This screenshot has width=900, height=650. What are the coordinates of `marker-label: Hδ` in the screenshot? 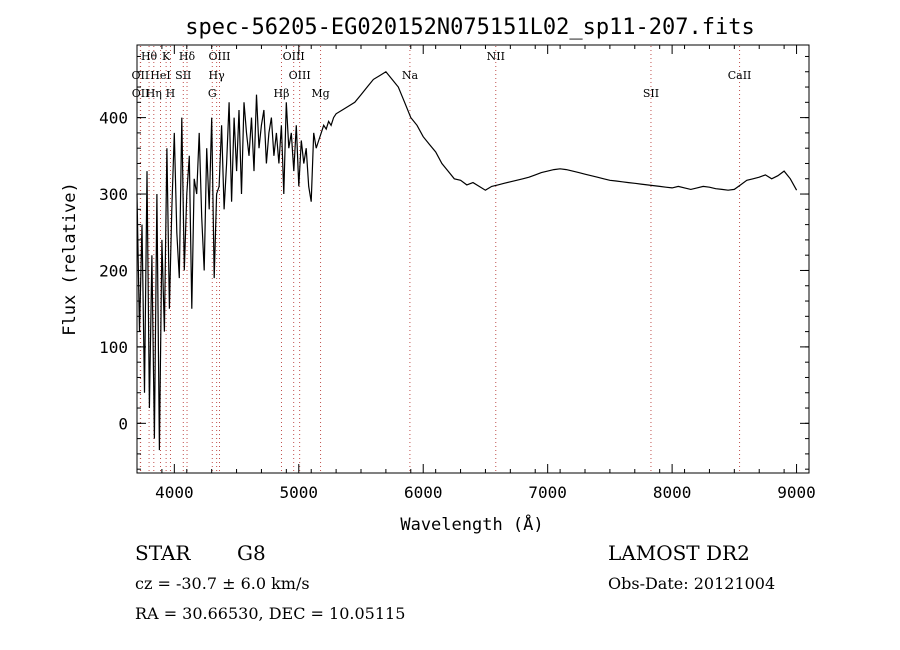 It's located at (187, 56).